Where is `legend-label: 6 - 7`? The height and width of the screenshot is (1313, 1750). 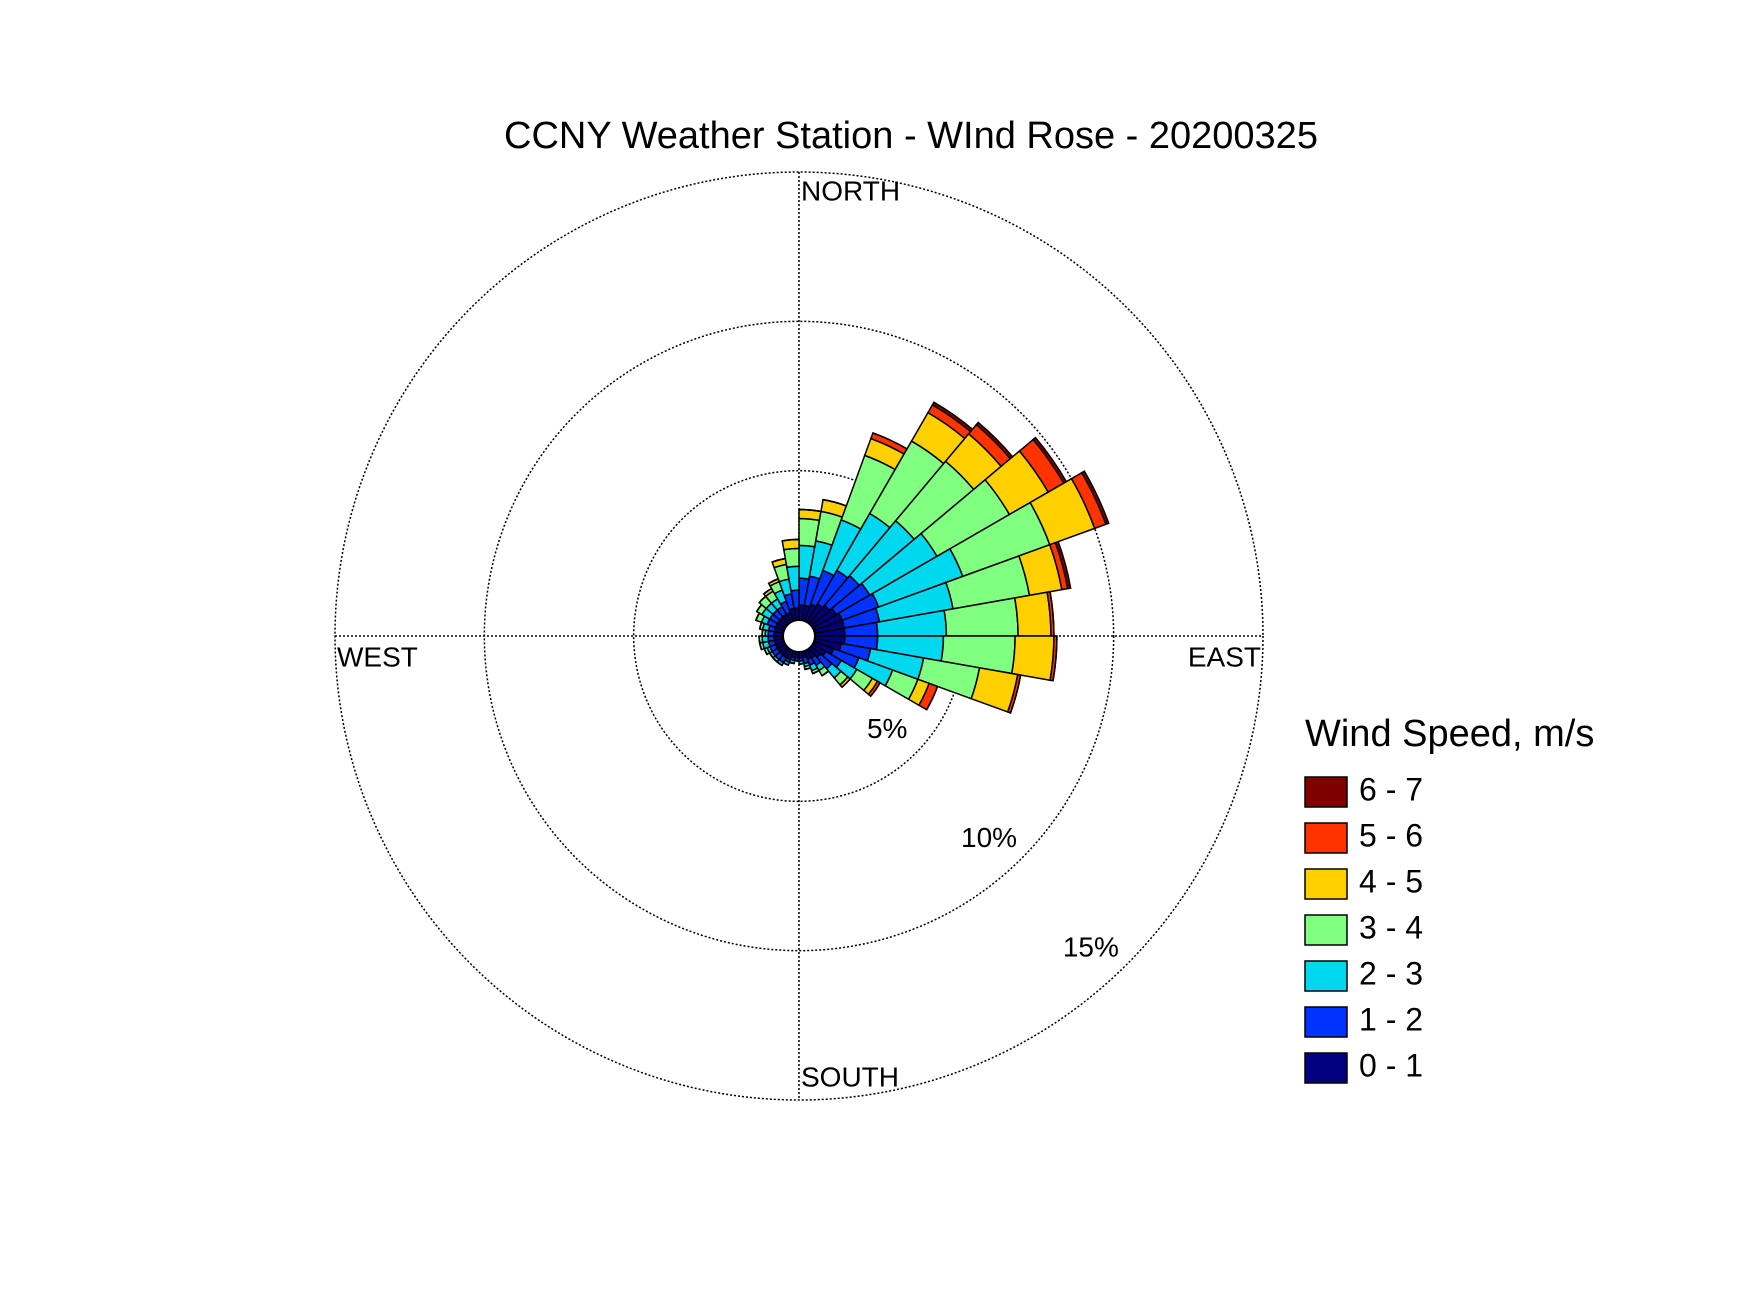 legend-label: 6 - 7 is located at coordinates (1391, 789).